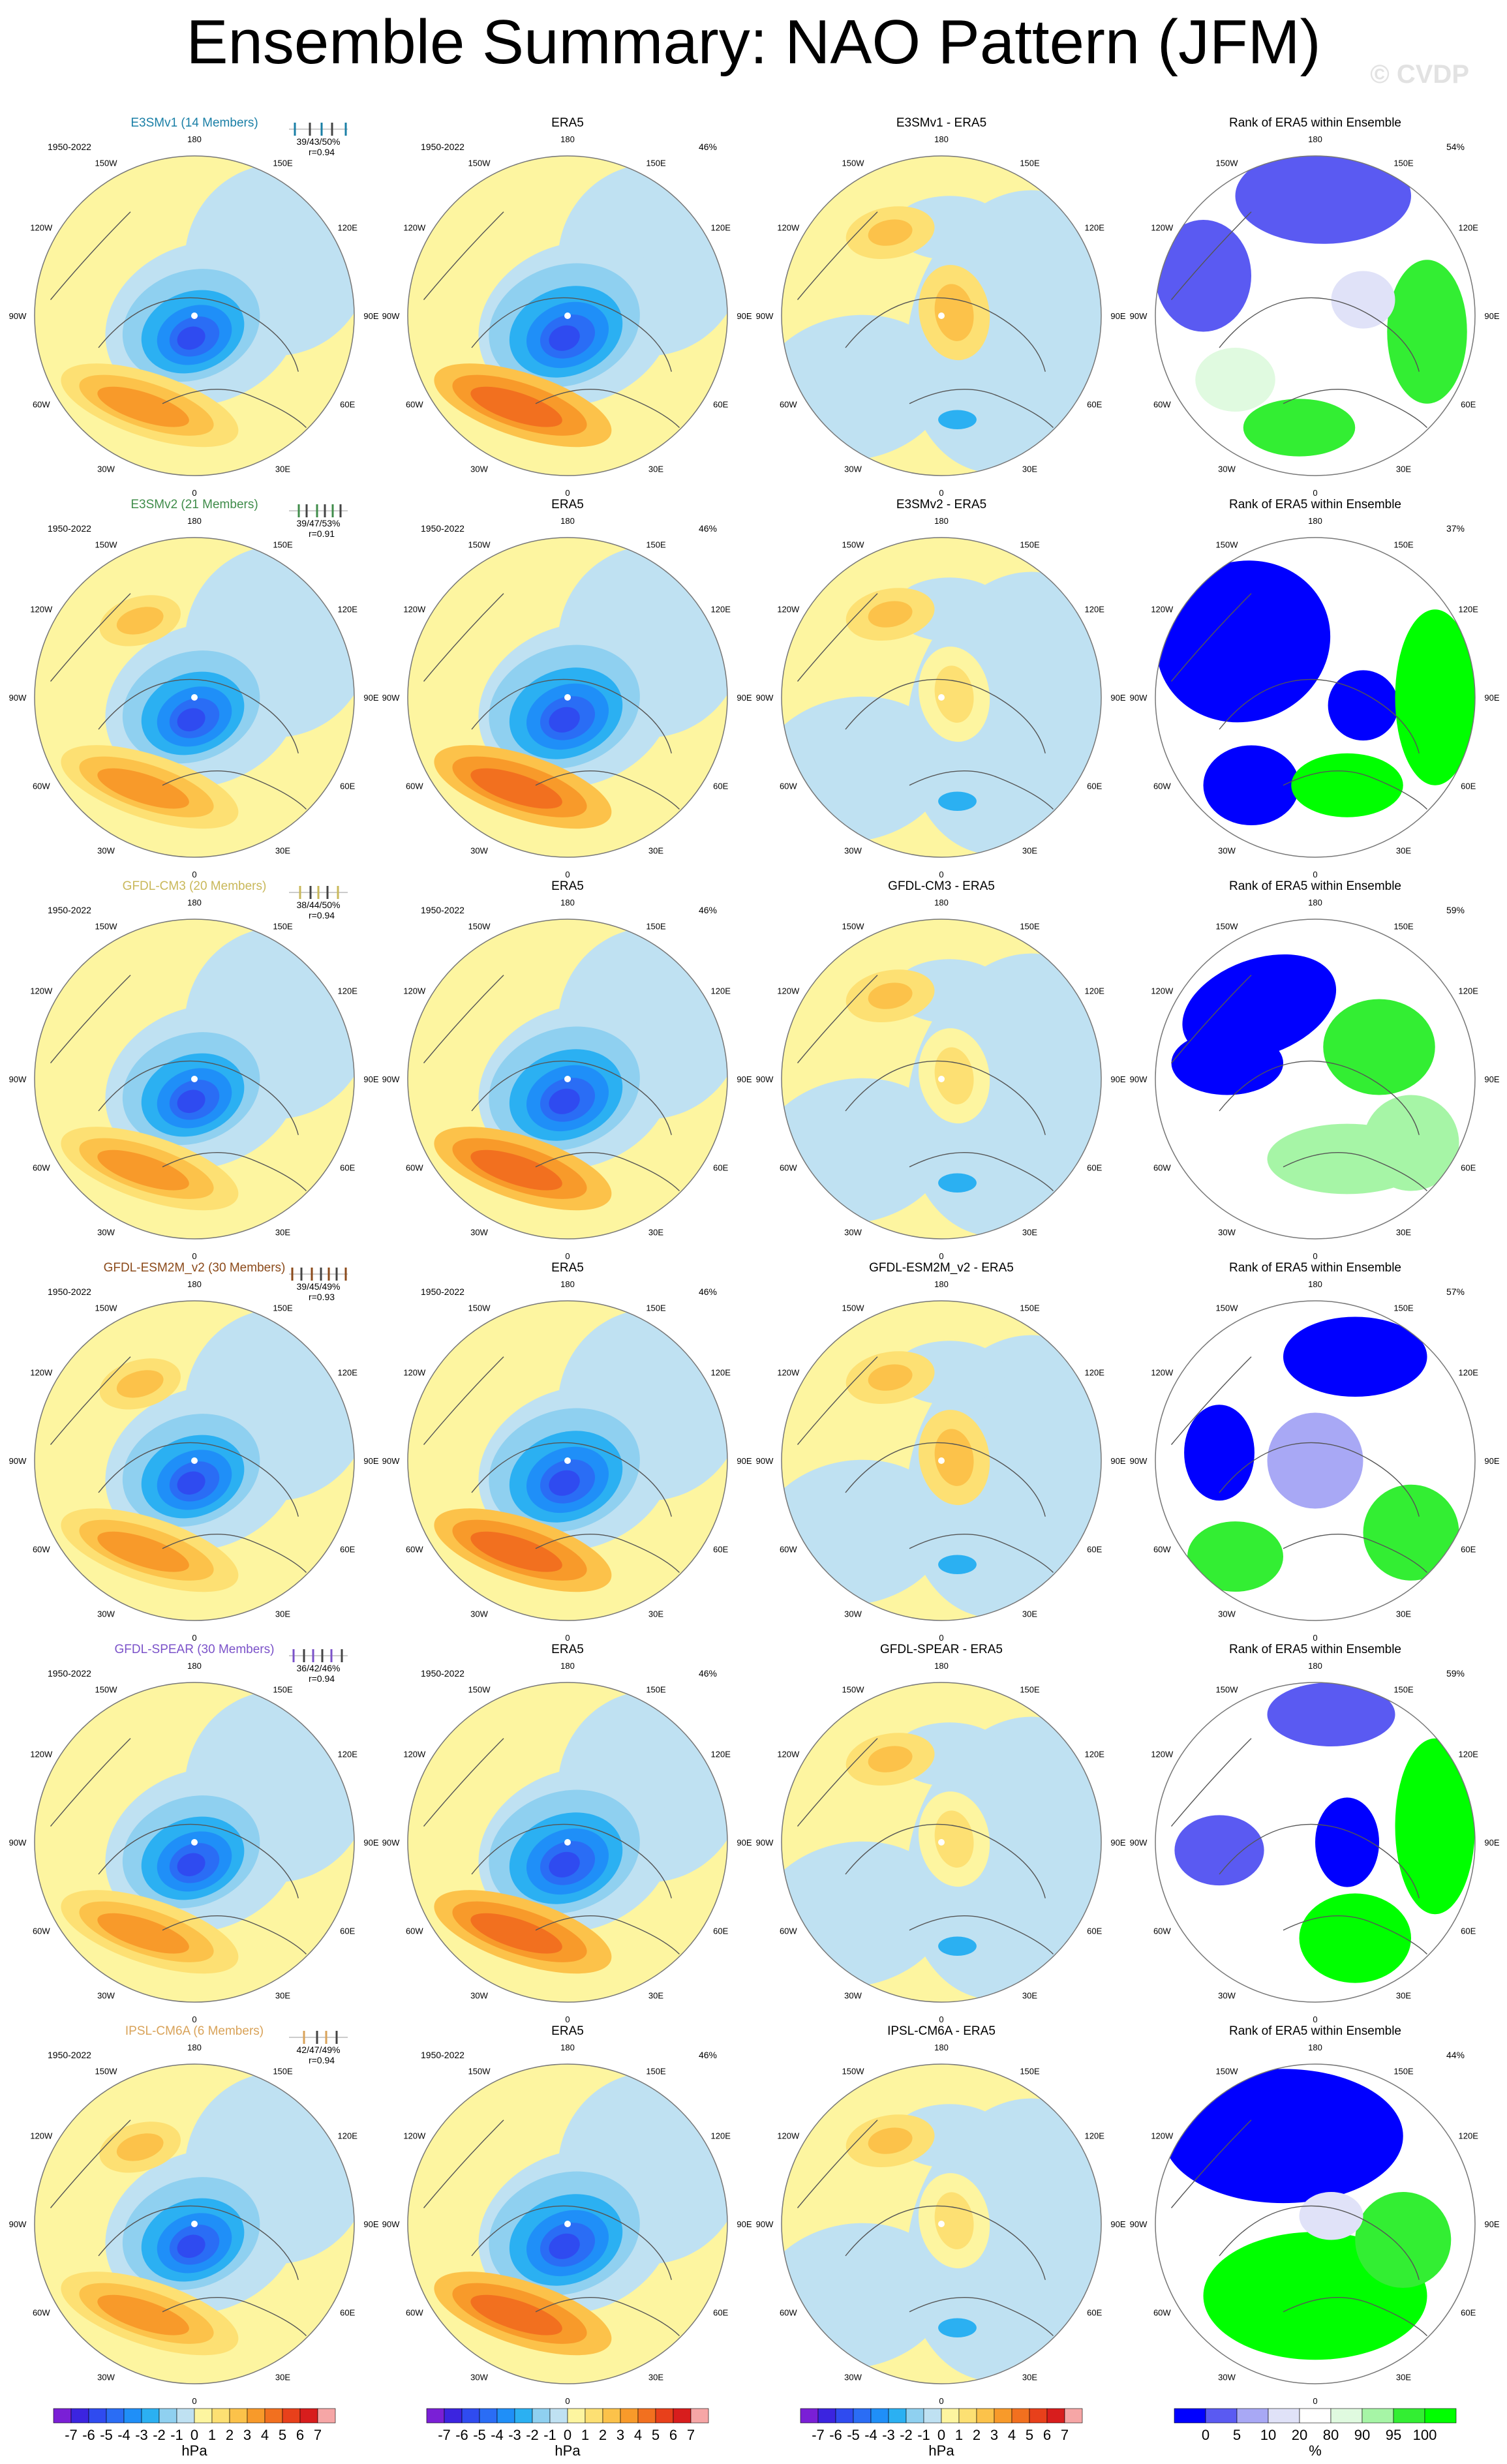  I want to click on north-pole-marker, so click(194, 1461).